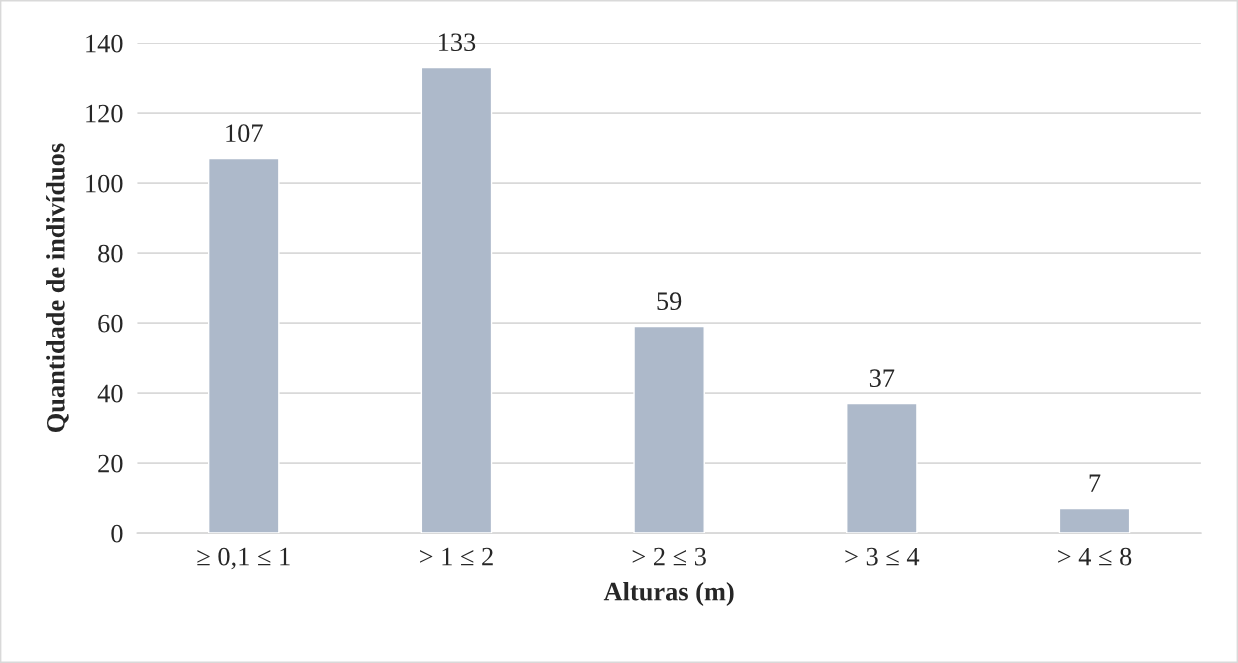 The image size is (1238, 663). What do you see at coordinates (457, 42) in the screenshot?
I see `data-label: 133` at bounding box center [457, 42].